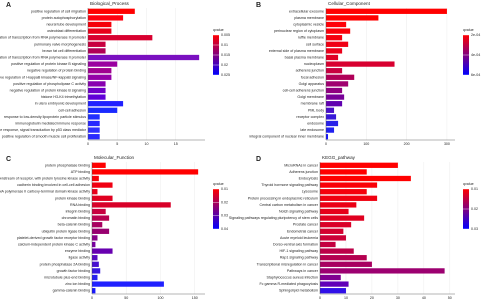  Describe the element at coordinates (224, 202) in the screenshot. I see `colorbar-label: 0.02` at that location.